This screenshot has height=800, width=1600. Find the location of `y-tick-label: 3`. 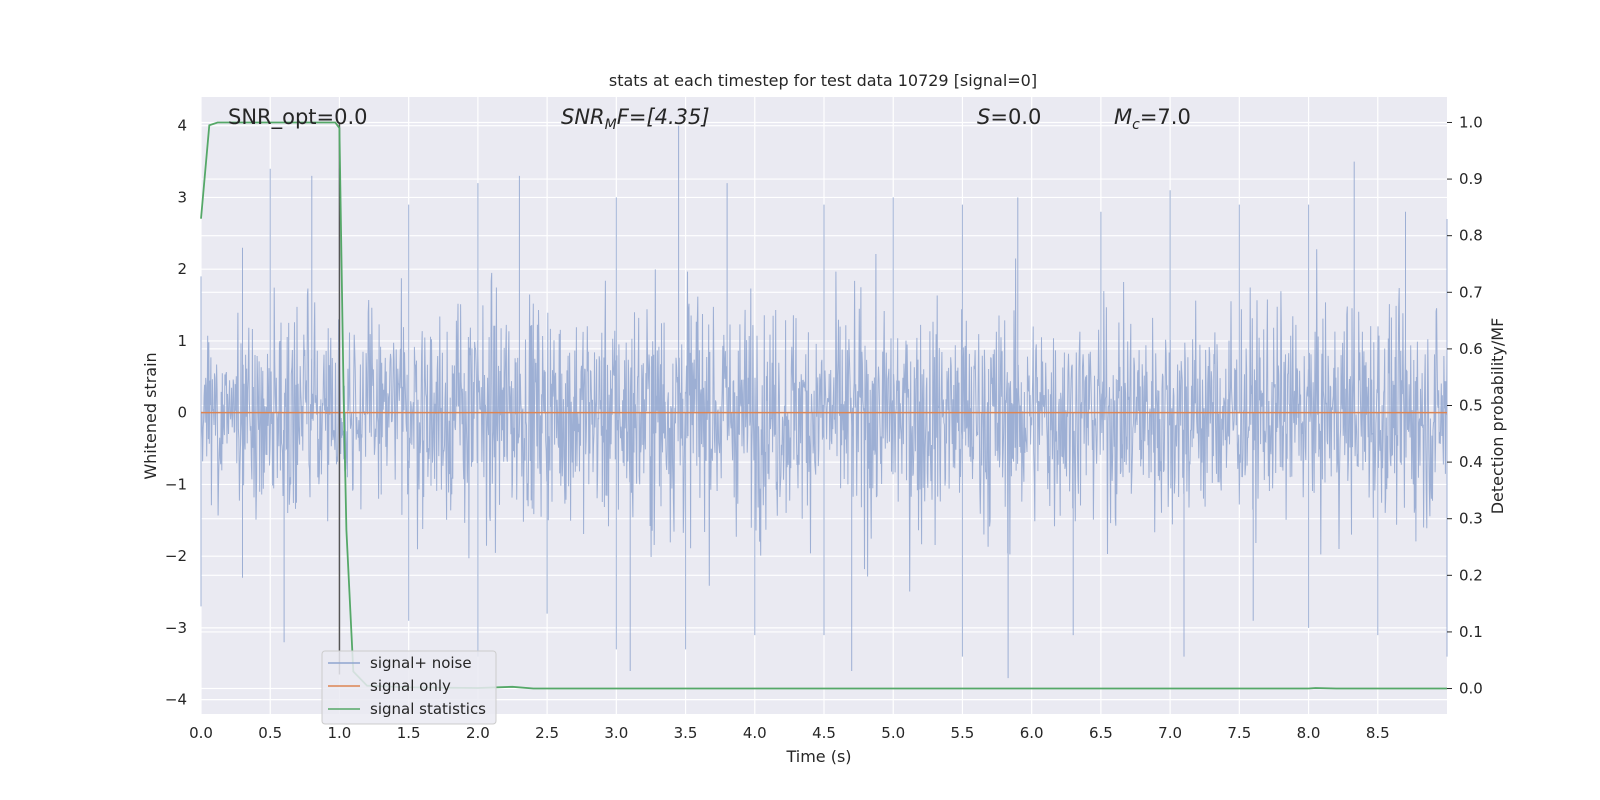

y-tick-label: 3 is located at coordinates (182, 197).